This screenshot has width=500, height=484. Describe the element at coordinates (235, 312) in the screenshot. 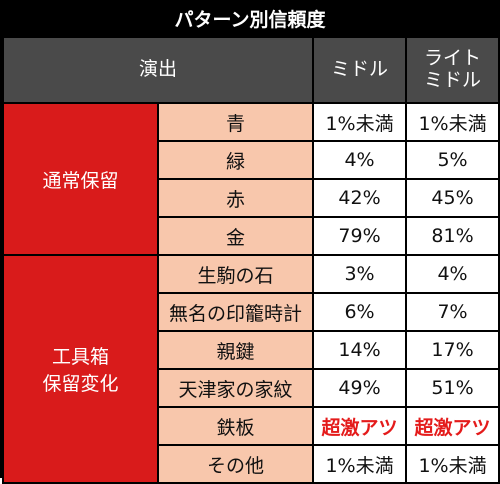

I see `row-label: 無名の印籠時計` at that location.